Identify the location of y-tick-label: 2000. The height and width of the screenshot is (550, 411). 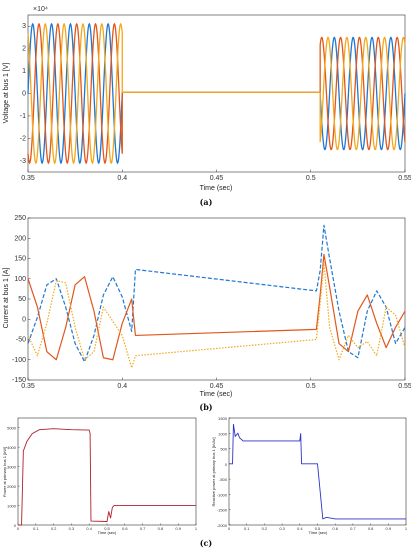
(12, 486).